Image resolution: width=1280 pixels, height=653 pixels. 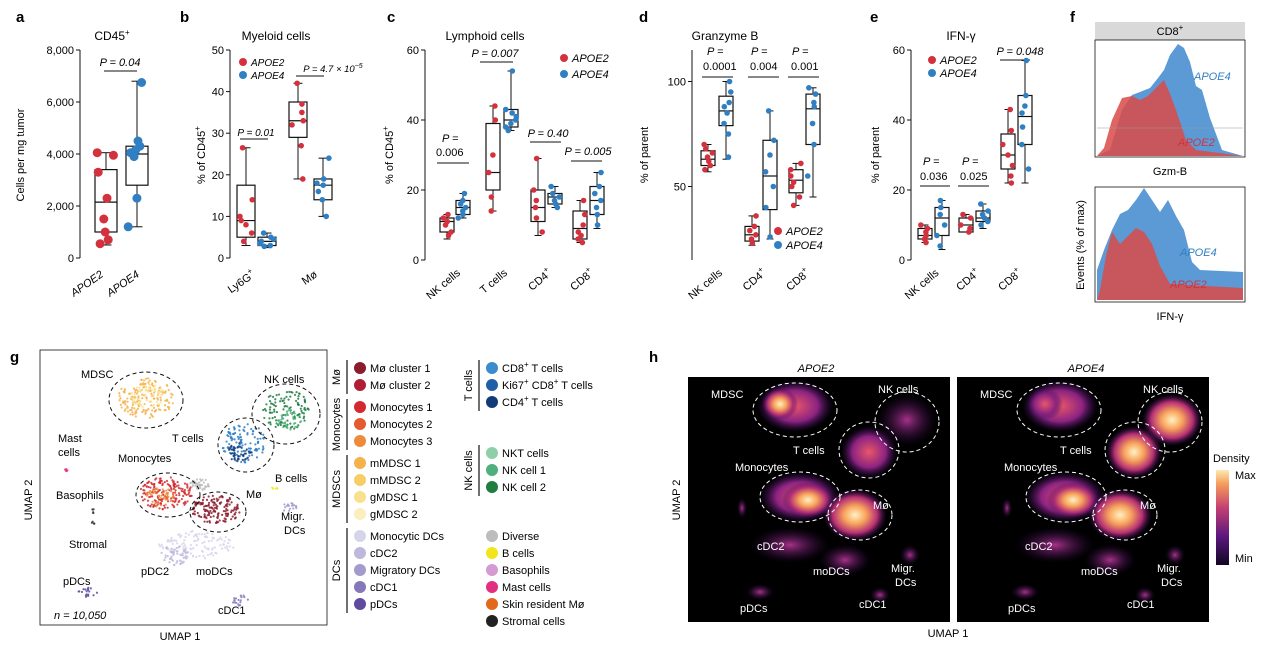 I want to click on y-tick-label: 20, so click(x=218, y=176).